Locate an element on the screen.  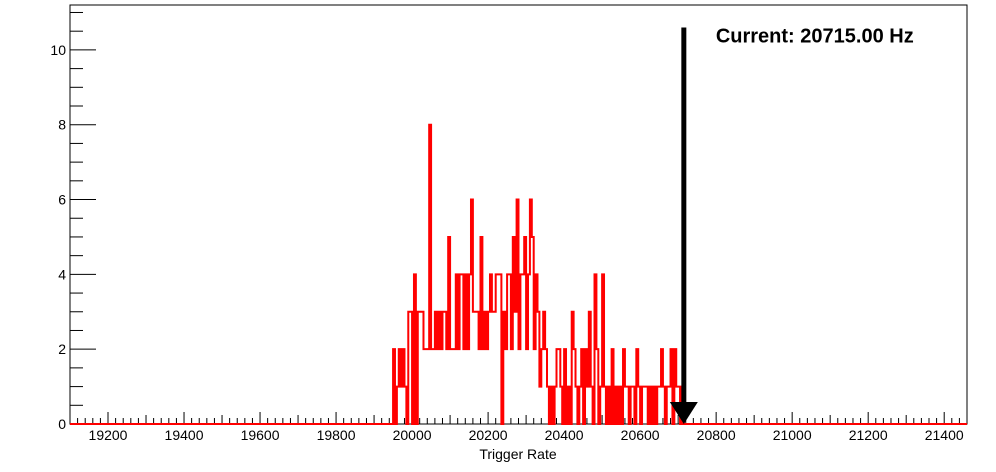
x-tick-label: 20000 is located at coordinates (412, 435).